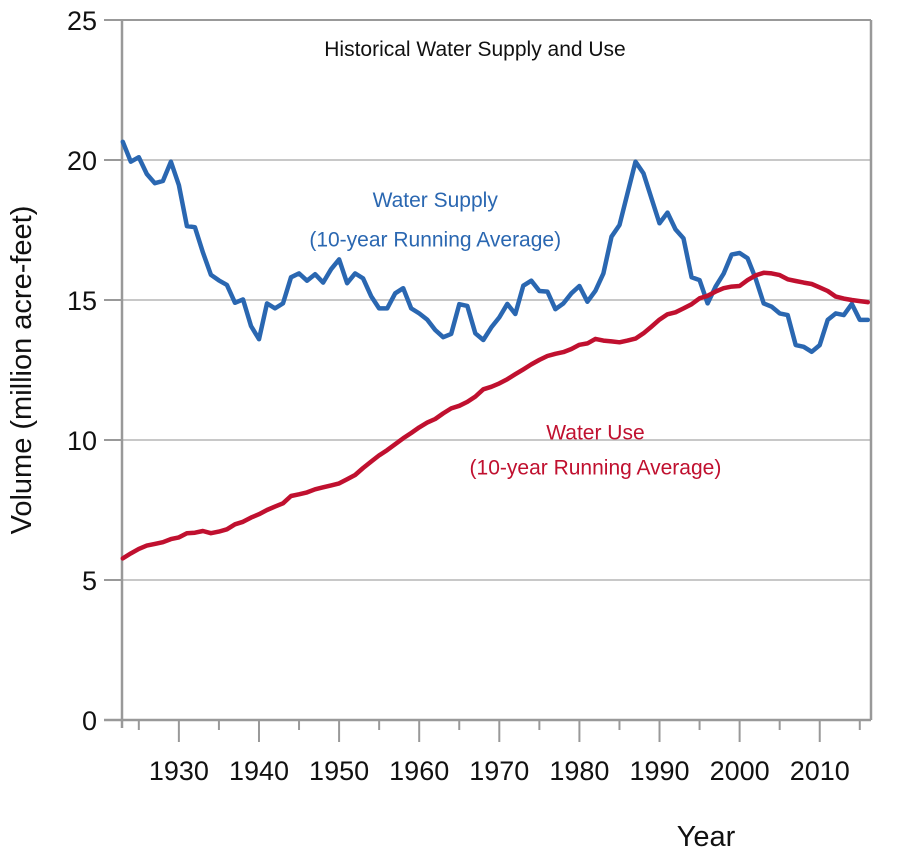  What do you see at coordinates (659, 771) in the screenshot?
I see `x-tick-label: 1990` at bounding box center [659, 771].